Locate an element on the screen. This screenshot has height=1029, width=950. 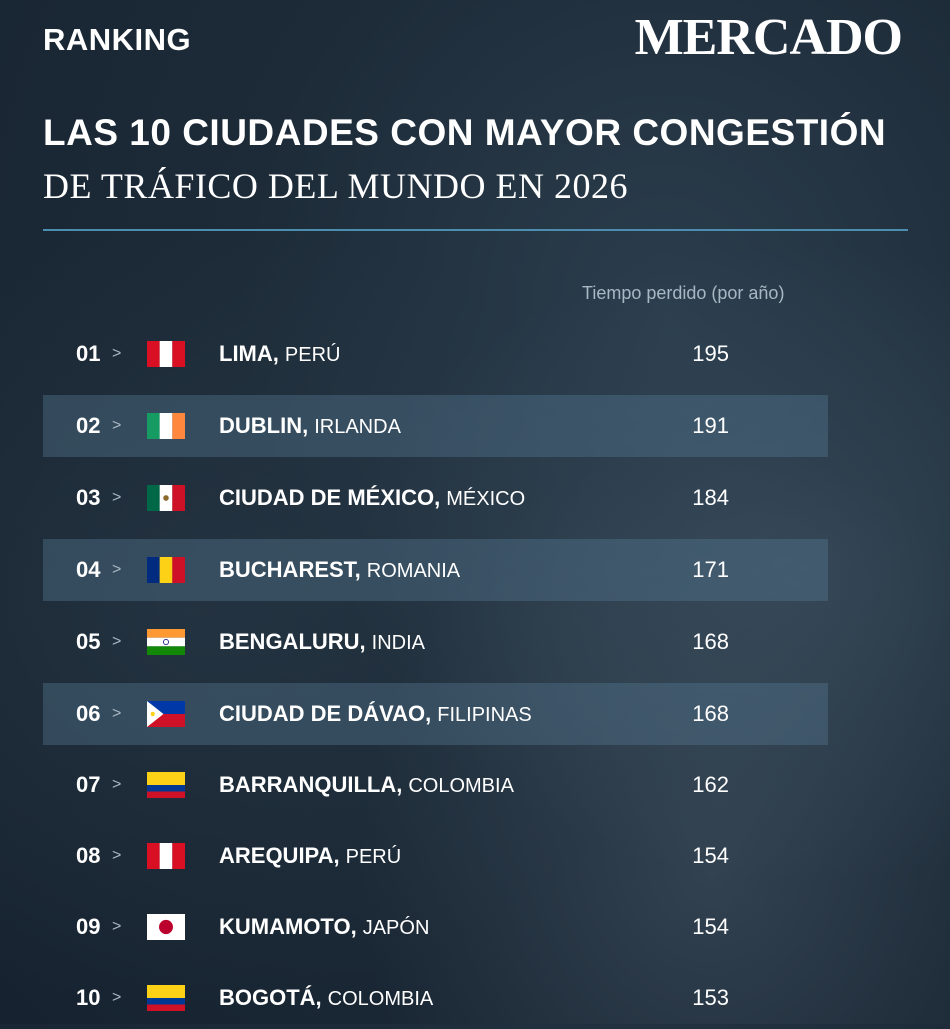
table-row: 01 > LIMA, PERÚ 195 is located at coordinates (435, 354).